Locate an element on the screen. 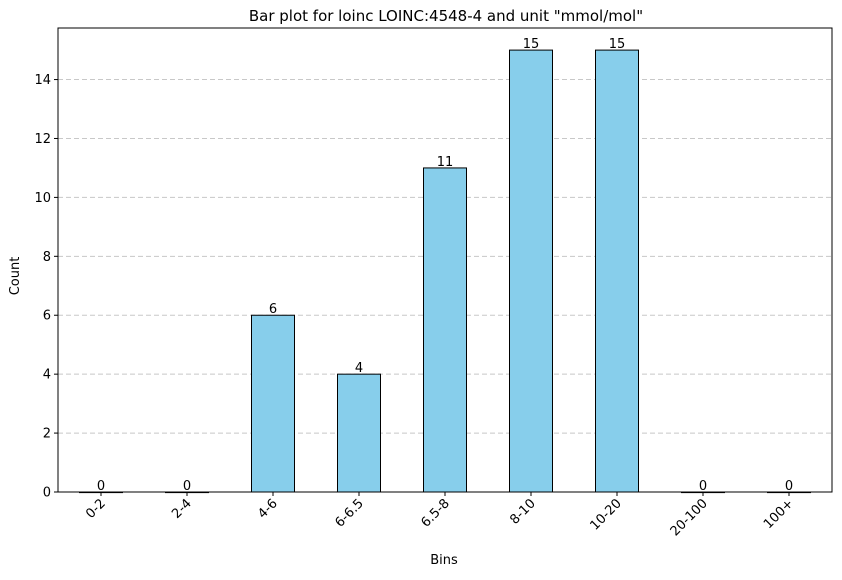  y-tick-label: 14 is located at coordinates (42, 80).